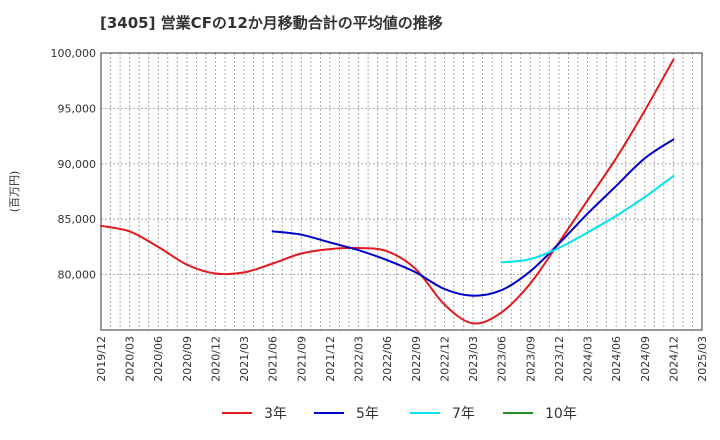 The image size is (720, 440). I want to click on x-tick-label: 2022/09, so click(416, 359).